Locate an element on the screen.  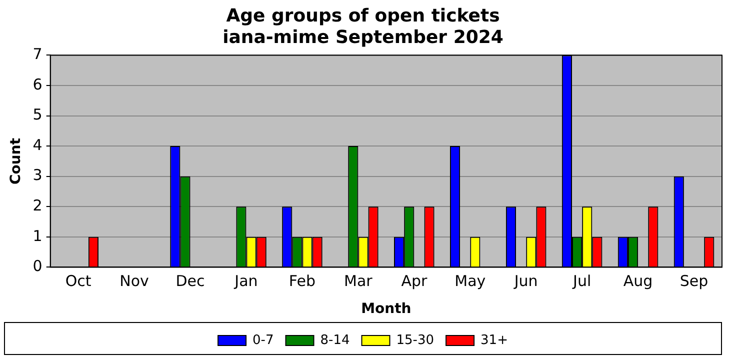
x-tick-label: Mar is located at coordinates (359, 281).